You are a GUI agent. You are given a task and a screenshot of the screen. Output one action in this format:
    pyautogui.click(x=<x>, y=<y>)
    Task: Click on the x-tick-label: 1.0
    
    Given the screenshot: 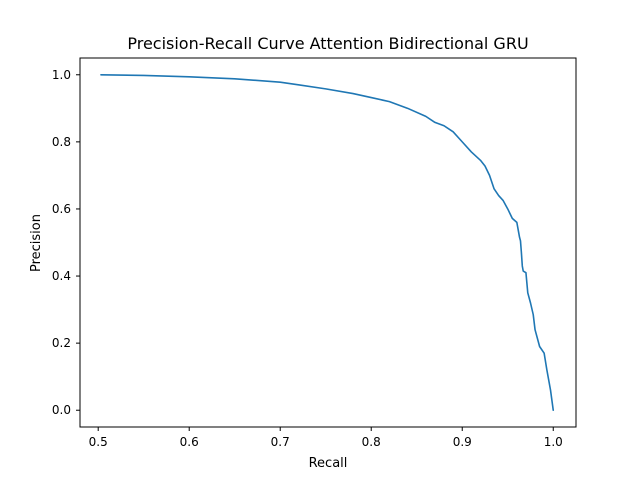 What is the action you would take?
    pyautogui.click(x=553, y=442)
    